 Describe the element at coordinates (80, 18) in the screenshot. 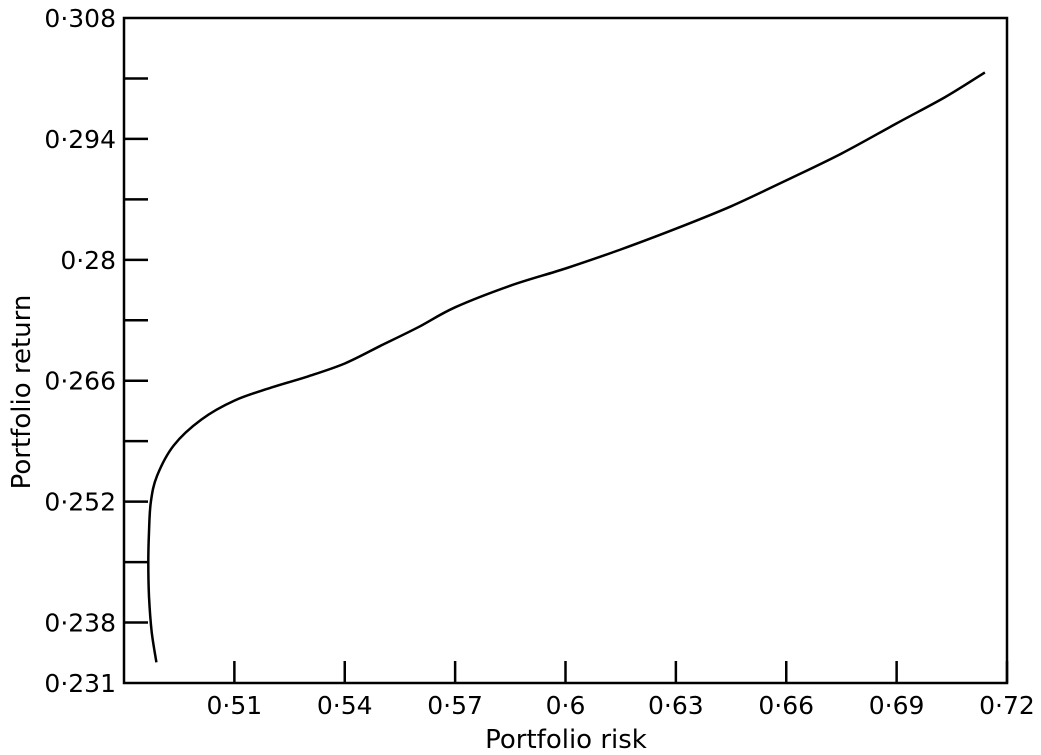

I see `y-tick-label: 0·308` at that location.